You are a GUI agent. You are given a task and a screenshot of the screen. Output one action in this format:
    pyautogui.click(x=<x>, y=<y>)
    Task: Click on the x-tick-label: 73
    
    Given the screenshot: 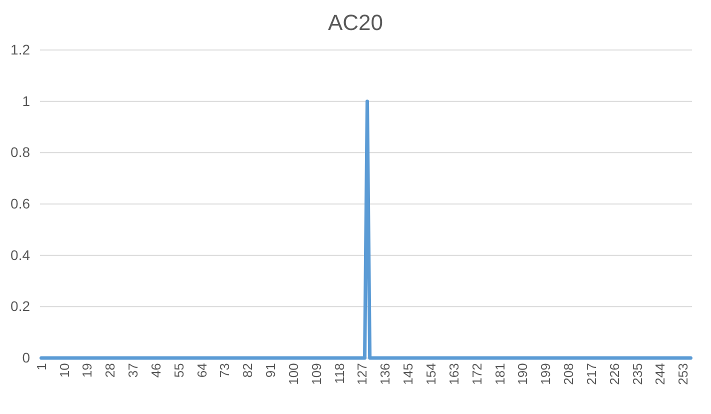 What is the action you would take?
    pyautogui.click(x=224, y=370)
    